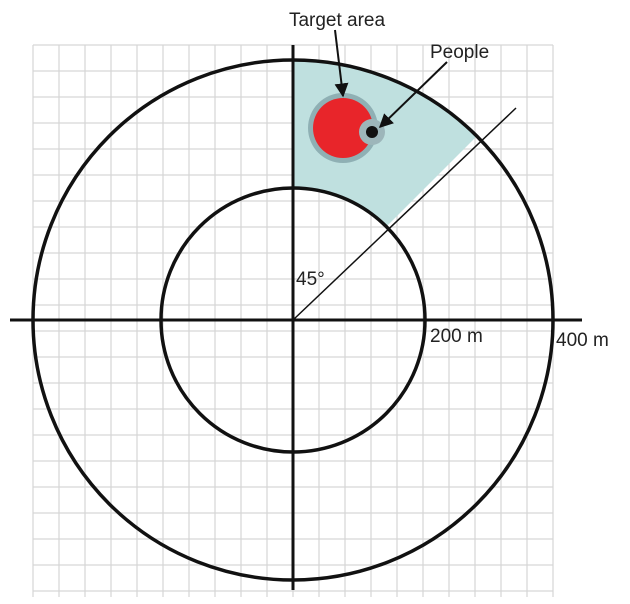 This screenshot has height=604, width=630. I want to click on angle-label: 45°, so click(310, 279).